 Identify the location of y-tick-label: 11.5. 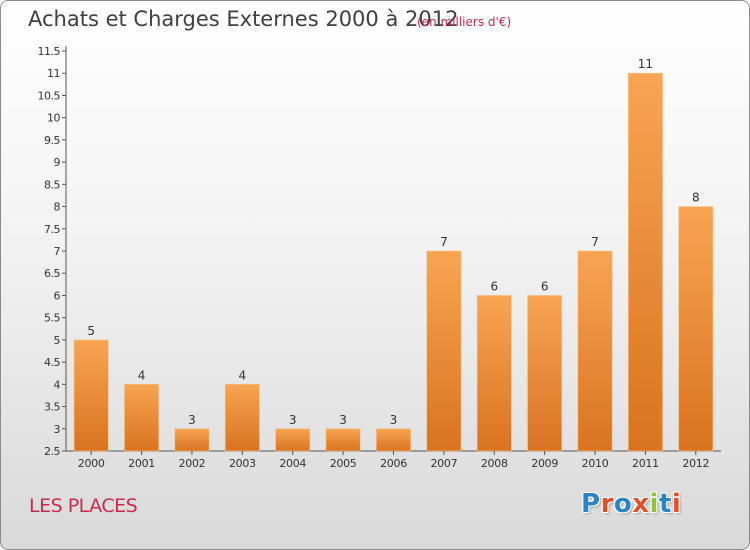
(49, 51).